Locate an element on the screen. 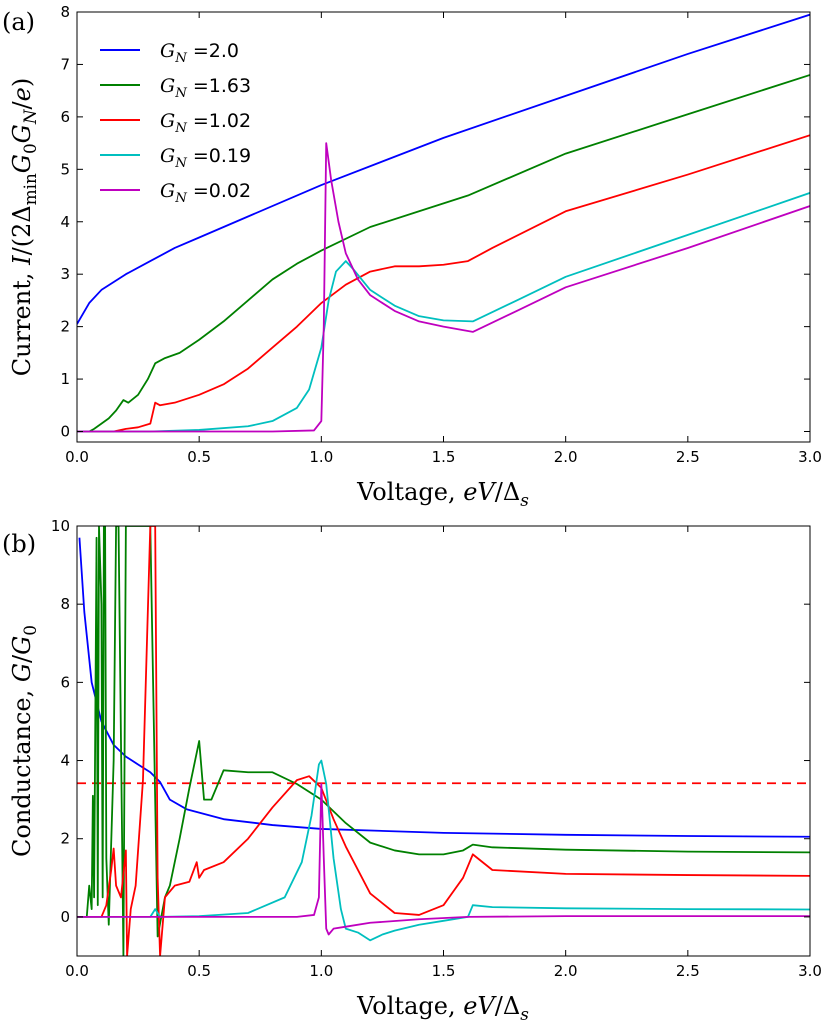 This screenshot has height=1022, width=831. legend-label-2: GN =1.02 is located at coordinates (205, 123).